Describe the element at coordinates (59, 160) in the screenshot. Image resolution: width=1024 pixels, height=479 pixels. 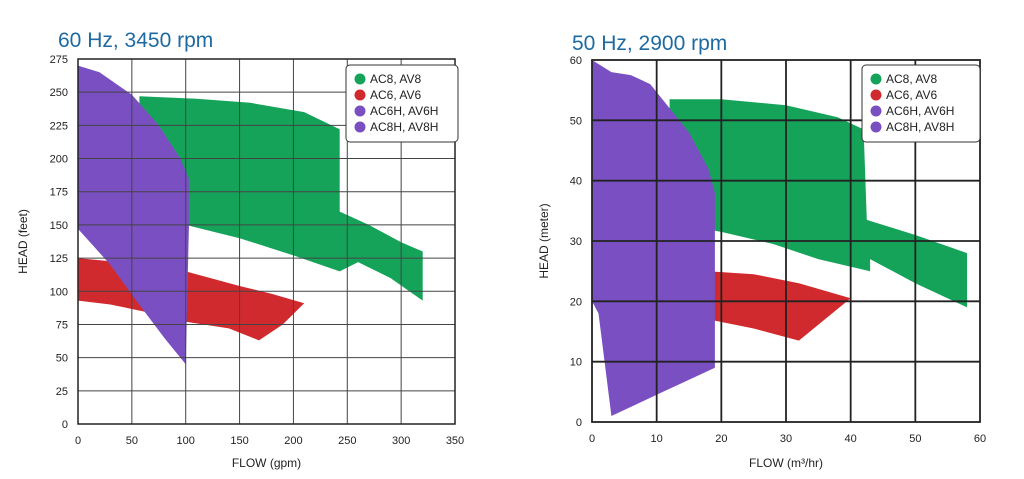
I see `y-tick-label: 200` at that location.